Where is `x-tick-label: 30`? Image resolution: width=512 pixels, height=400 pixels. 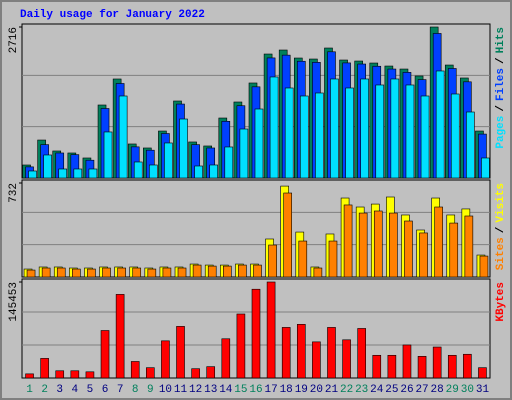
x-tick-label: 30 is located at coordinates (467, 390).